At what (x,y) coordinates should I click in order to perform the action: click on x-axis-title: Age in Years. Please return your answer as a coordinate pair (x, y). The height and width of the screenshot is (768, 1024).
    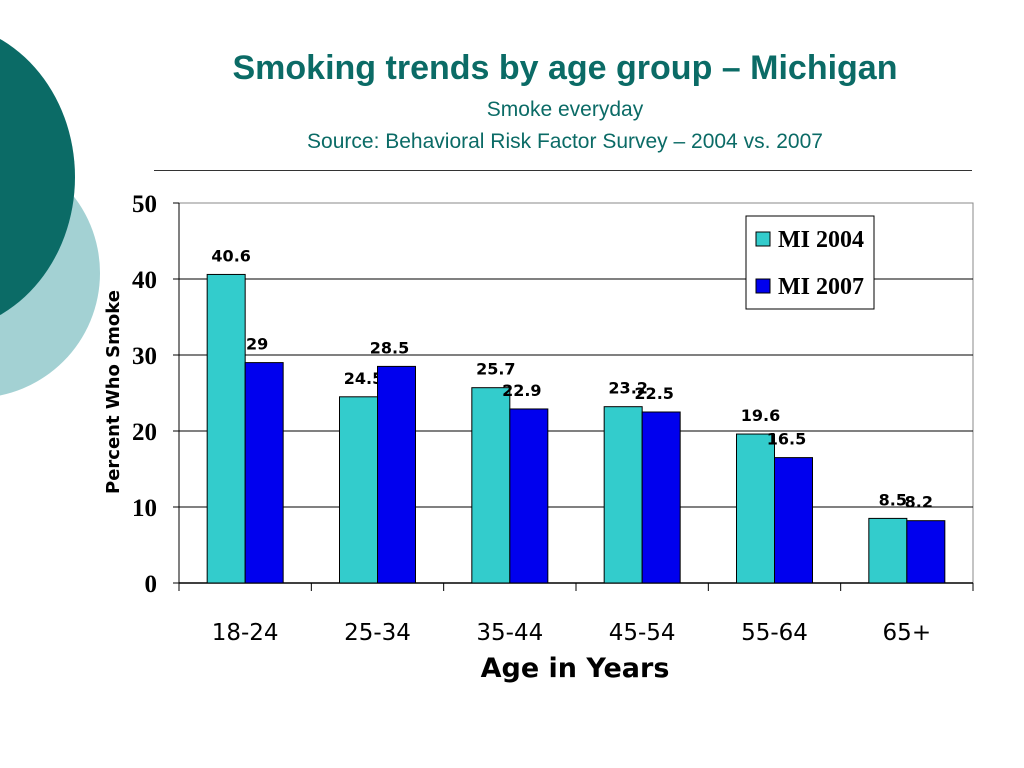
    Looking at the image, I should click on (575, 668).